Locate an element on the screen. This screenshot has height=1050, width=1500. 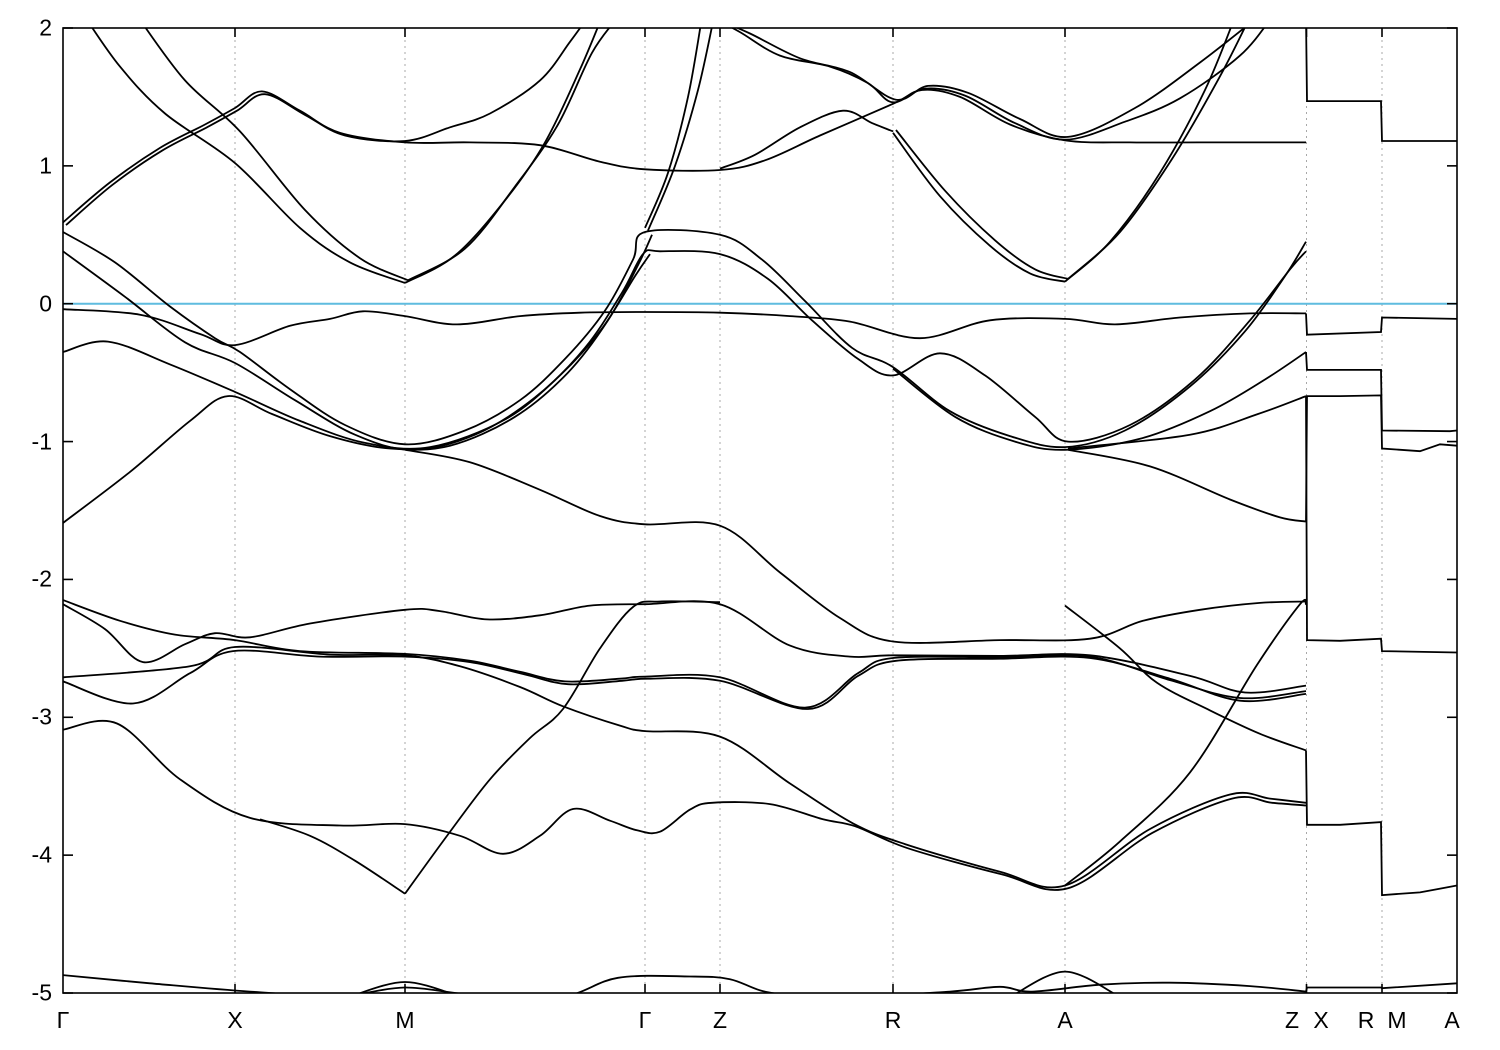
band-riser-M-to-top-b is located at coordinates (509, 155).